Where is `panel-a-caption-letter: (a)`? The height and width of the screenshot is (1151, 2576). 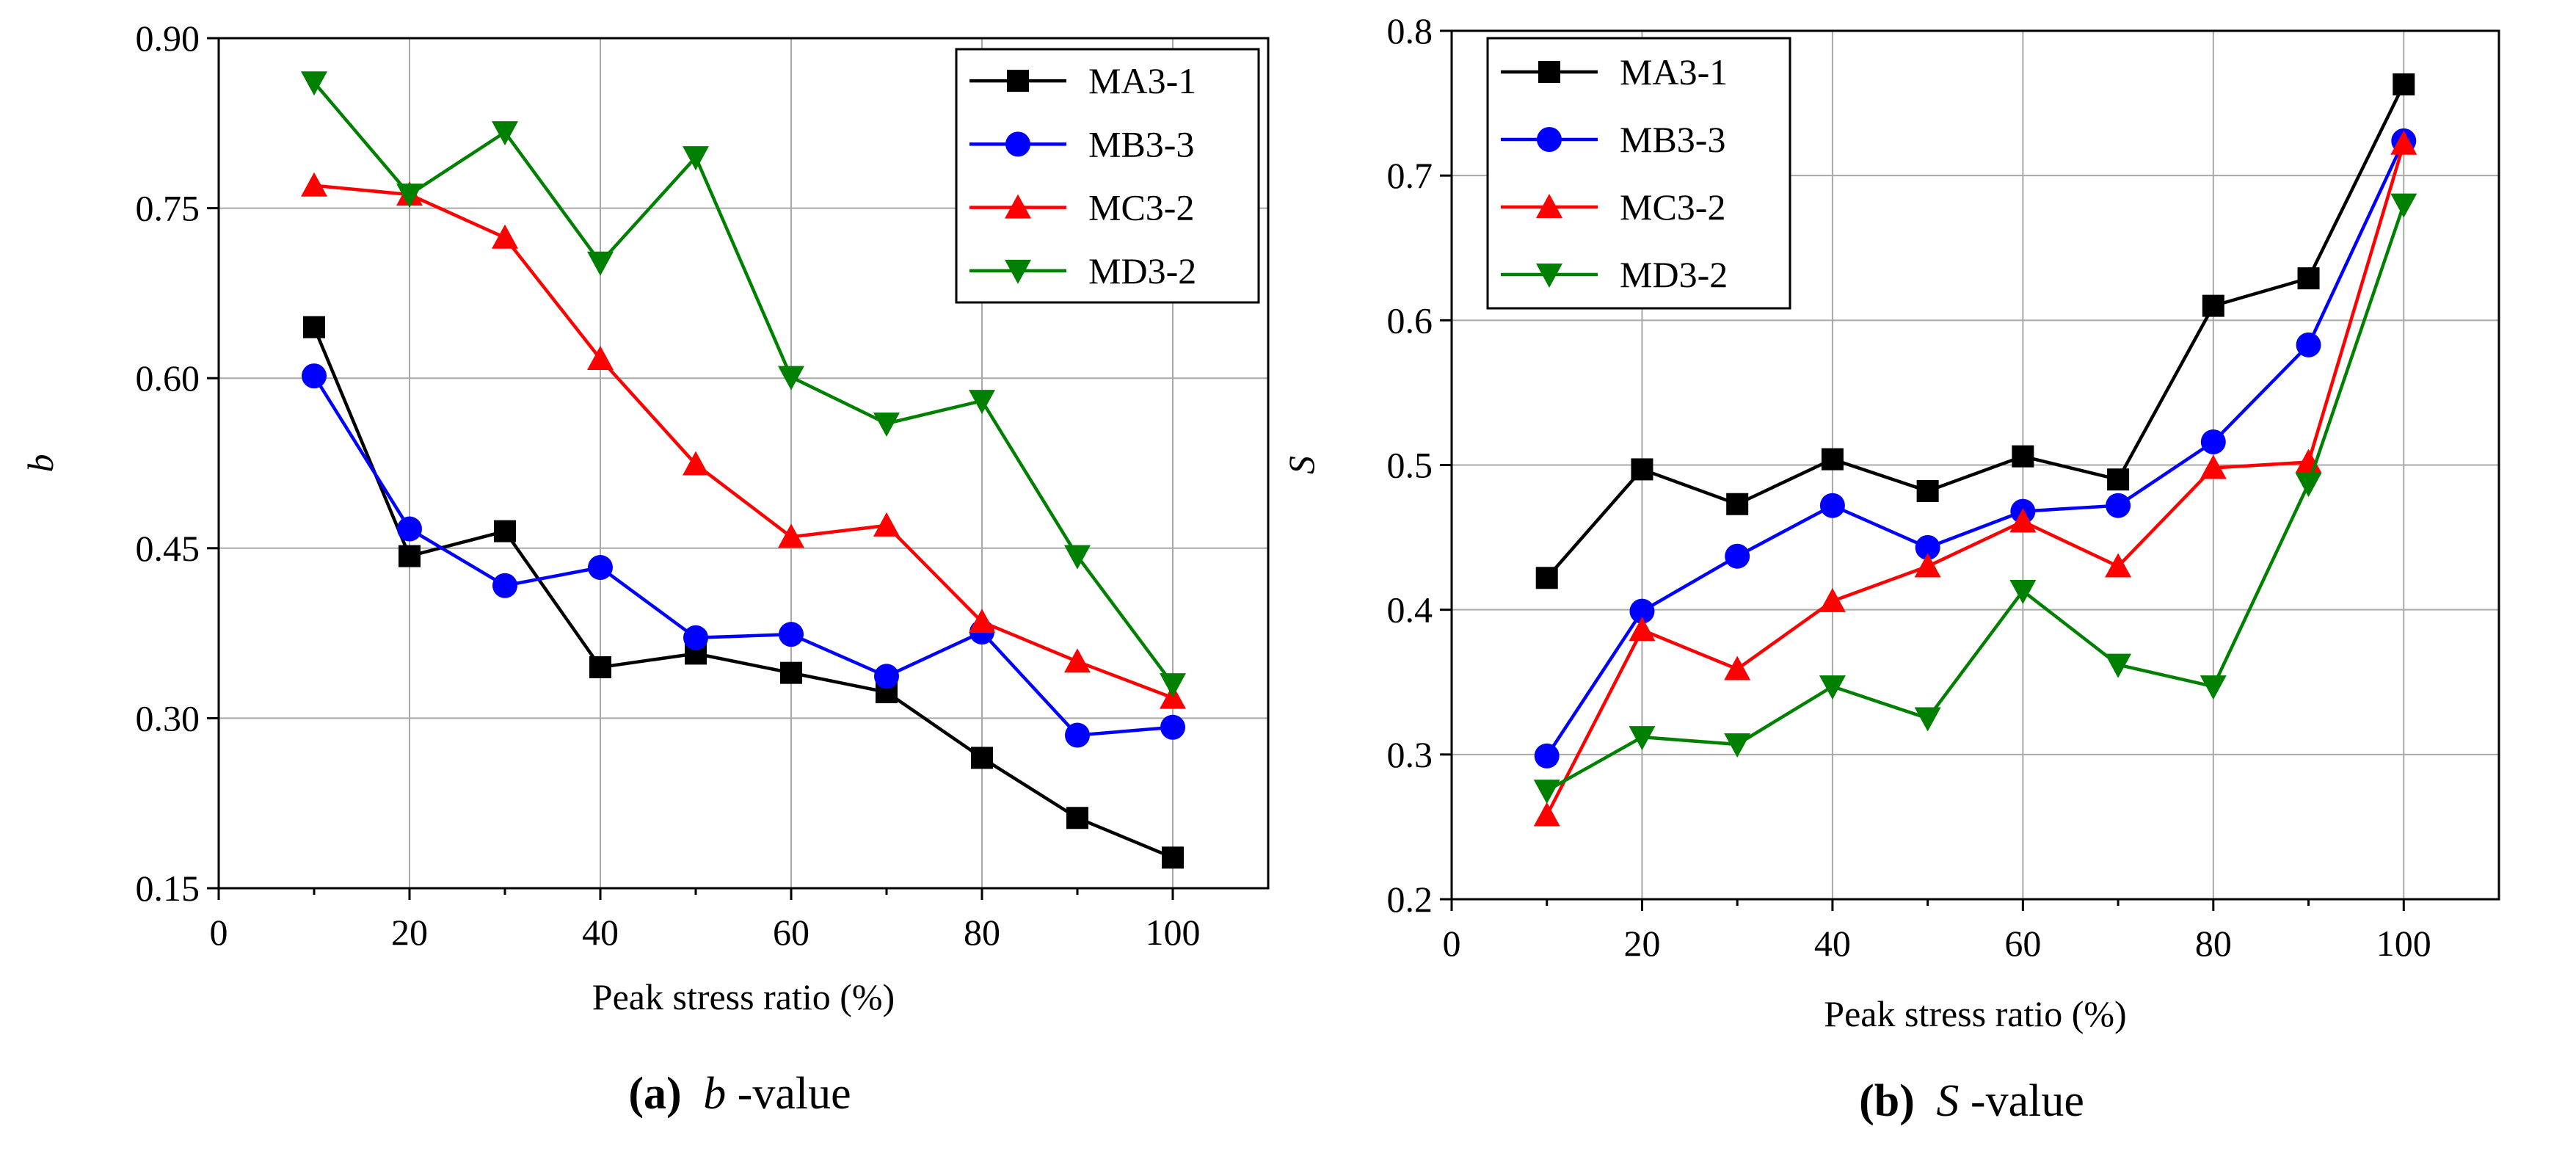 panel-a-caption-letter: (a) is located at coordinates (654, 1094).